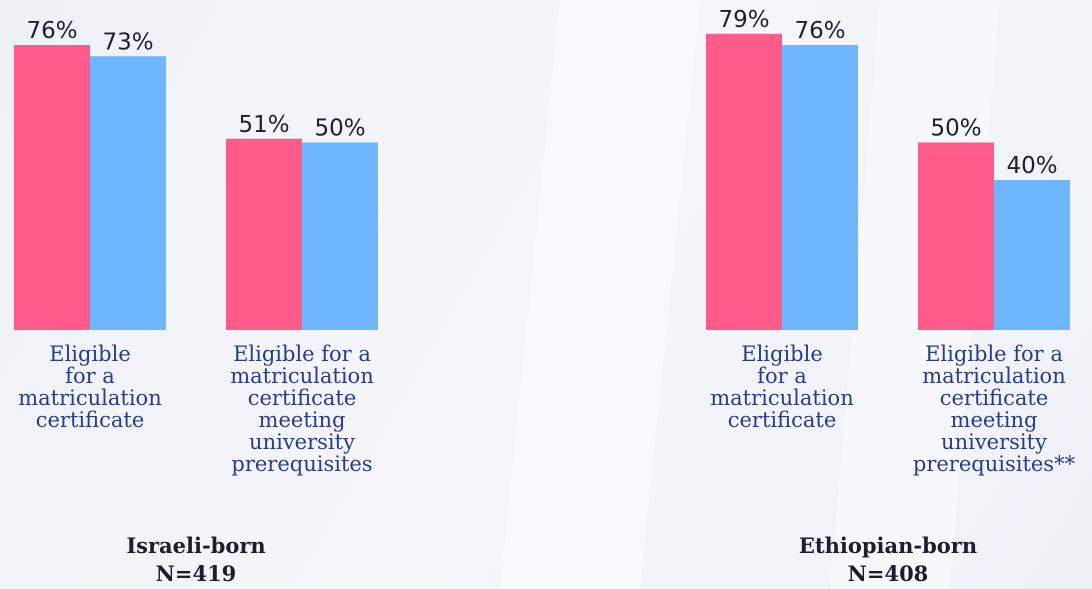 The width and height of the screenshot is (1092, 589). What do you see at coordinates (196, 545) in the screenshot?
I see `group-title: Israeli-born` at bounding box center [196, 545].